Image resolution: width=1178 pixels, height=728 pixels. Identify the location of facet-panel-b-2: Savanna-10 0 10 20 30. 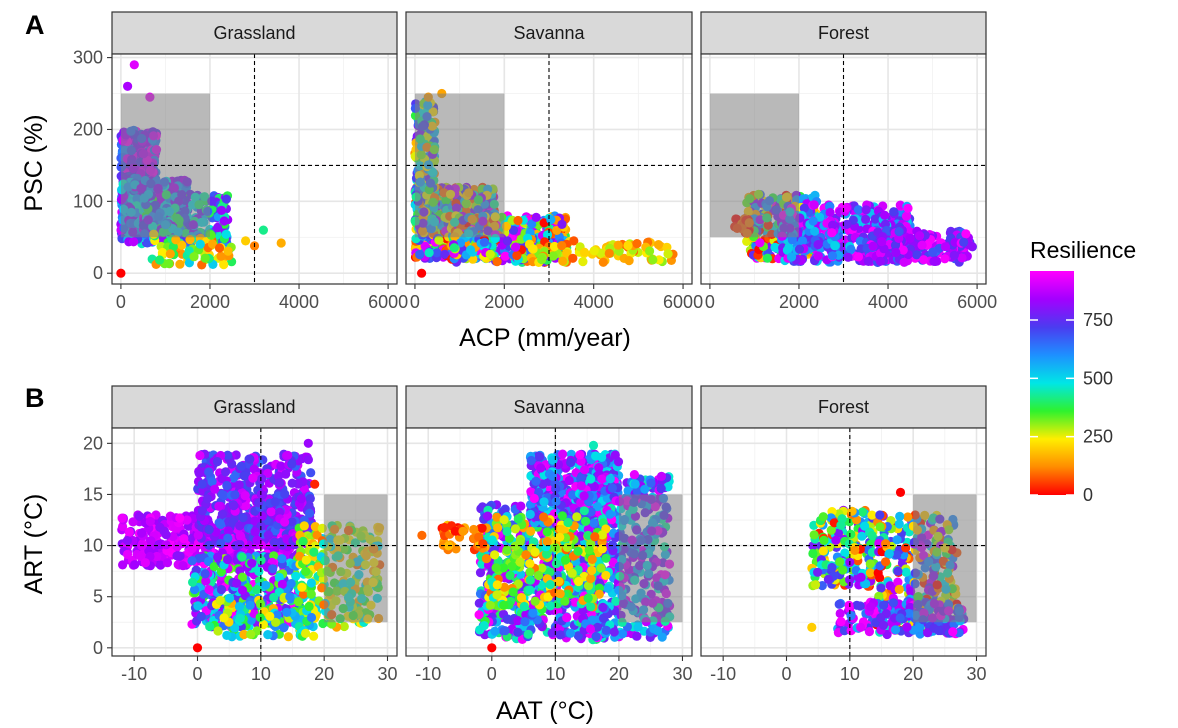
(549, 534).